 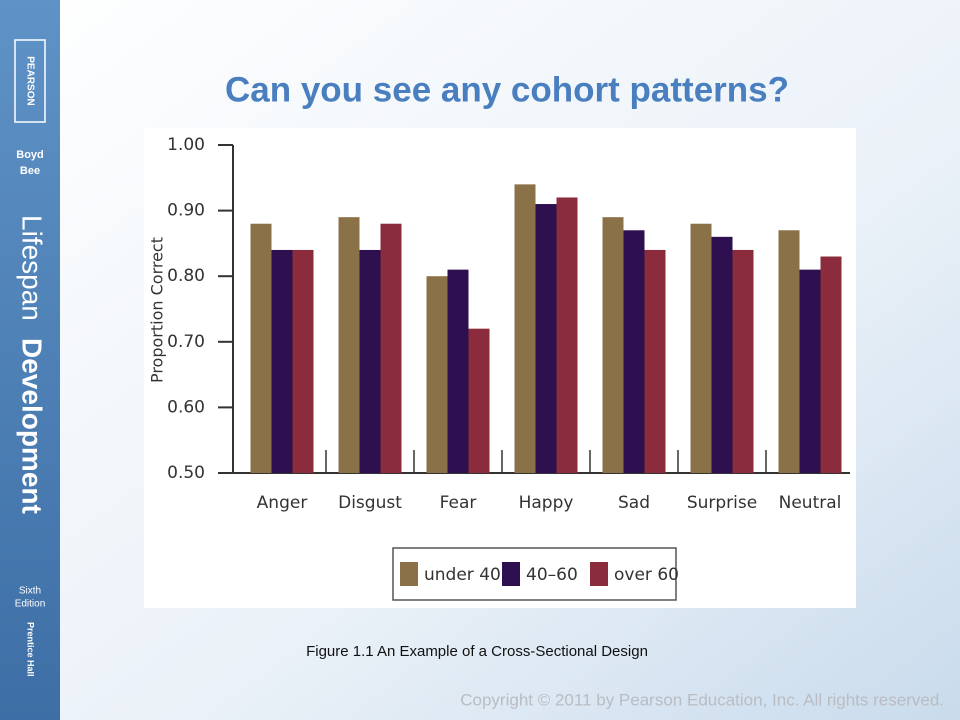 I want to click on x-tick-label: Disgust, so click(x=370, y=503).